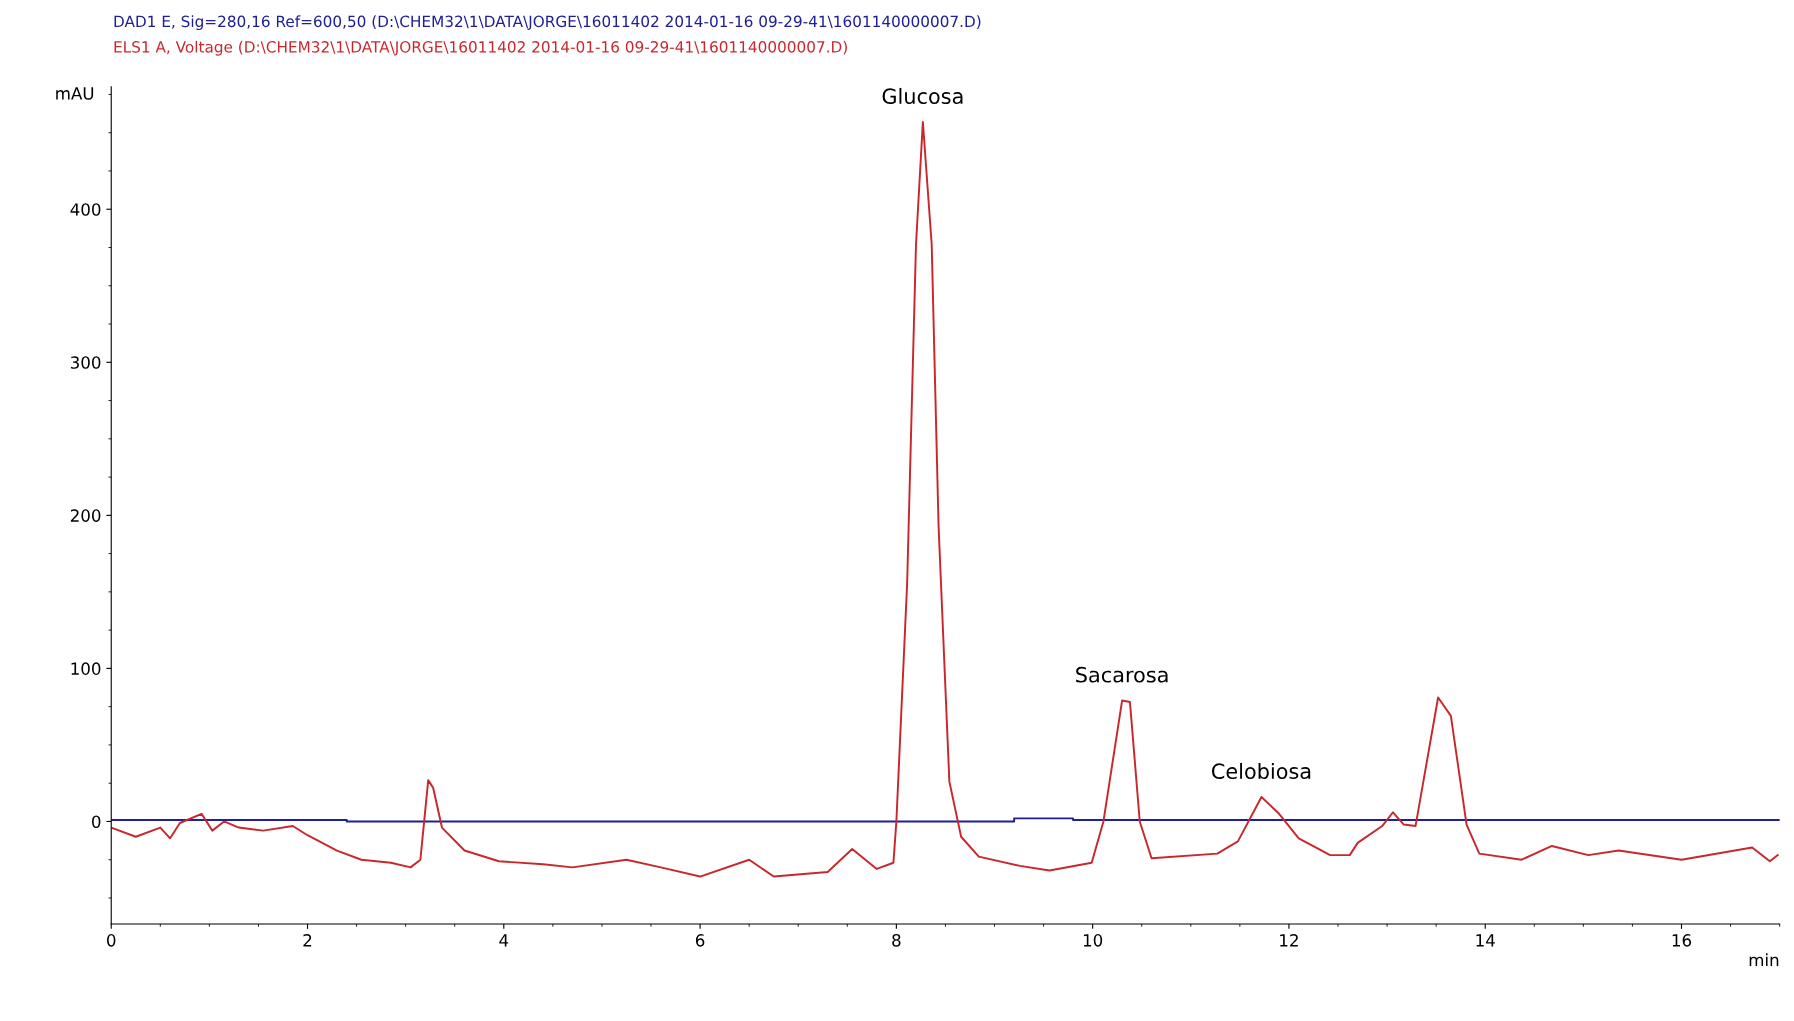 The image size is (1794, 1021). I want to click on x-tick-label: 16, so click(1682, 940).